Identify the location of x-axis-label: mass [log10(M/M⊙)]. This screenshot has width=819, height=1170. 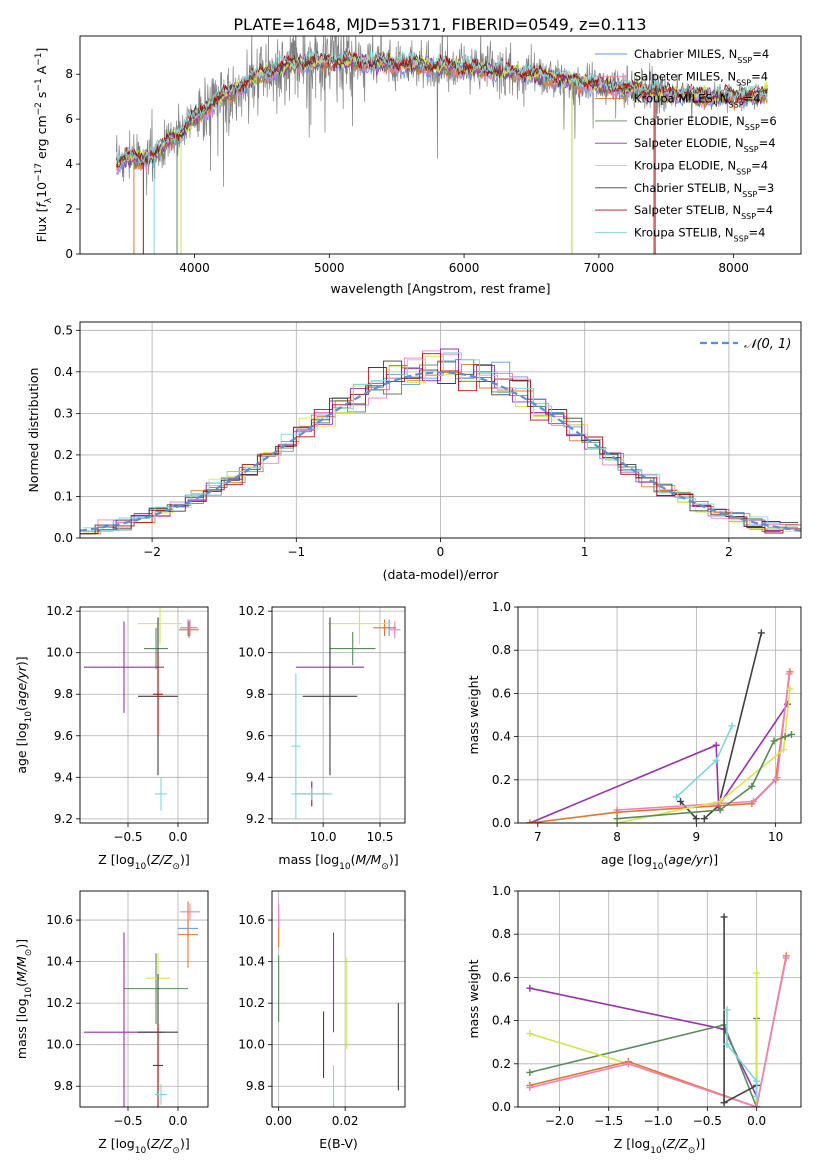
(338, 862).